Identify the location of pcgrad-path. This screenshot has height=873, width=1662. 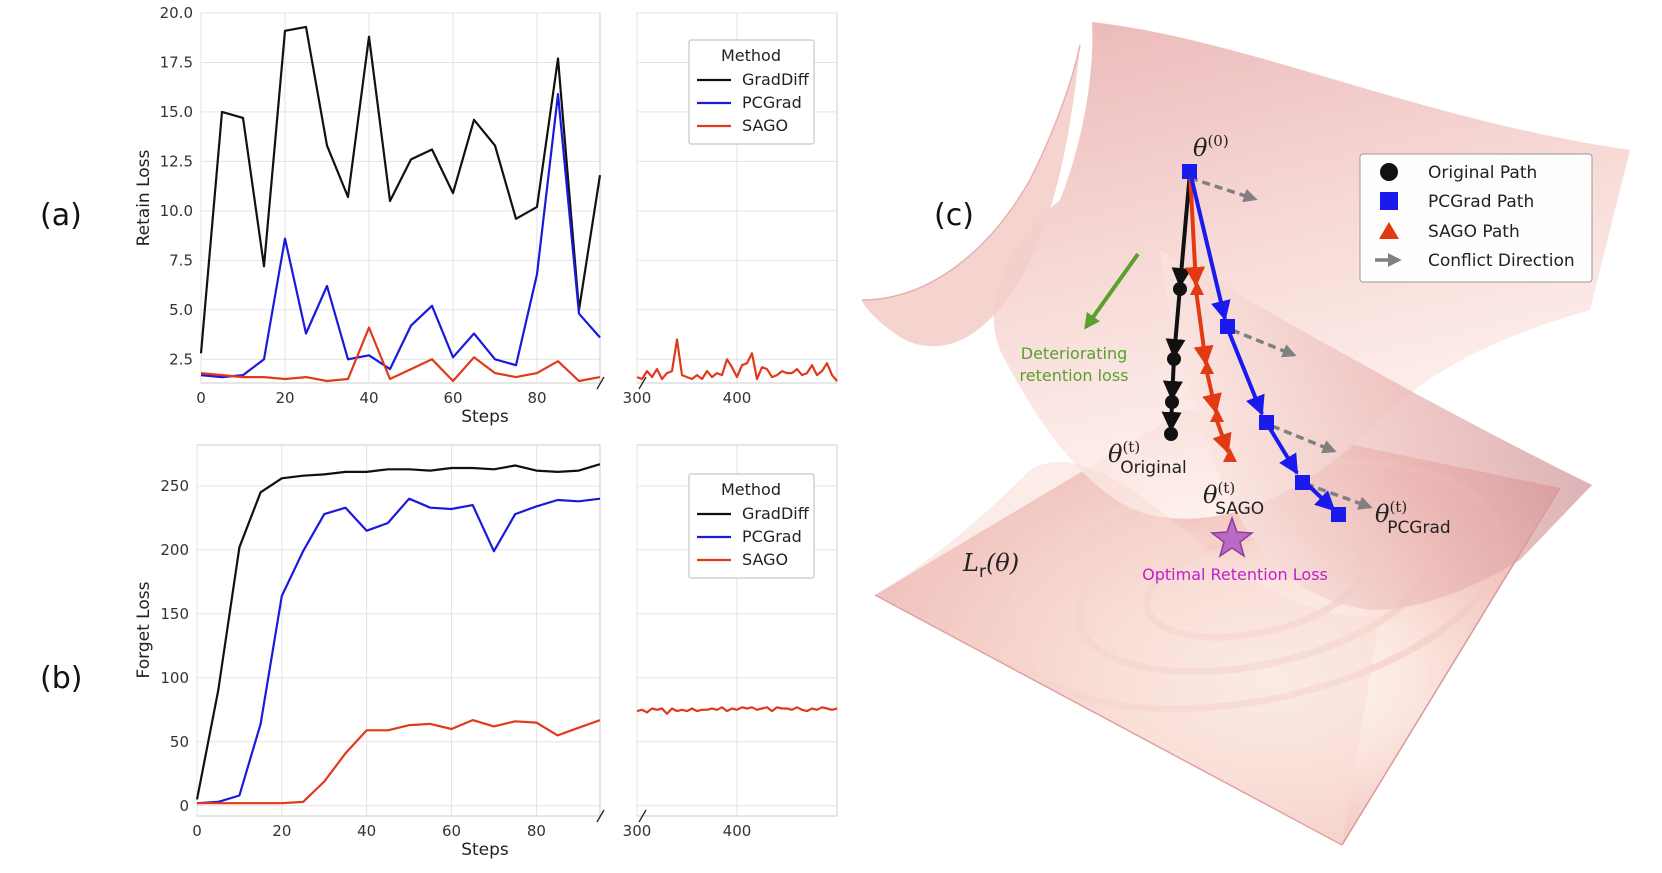
(1262, 341).